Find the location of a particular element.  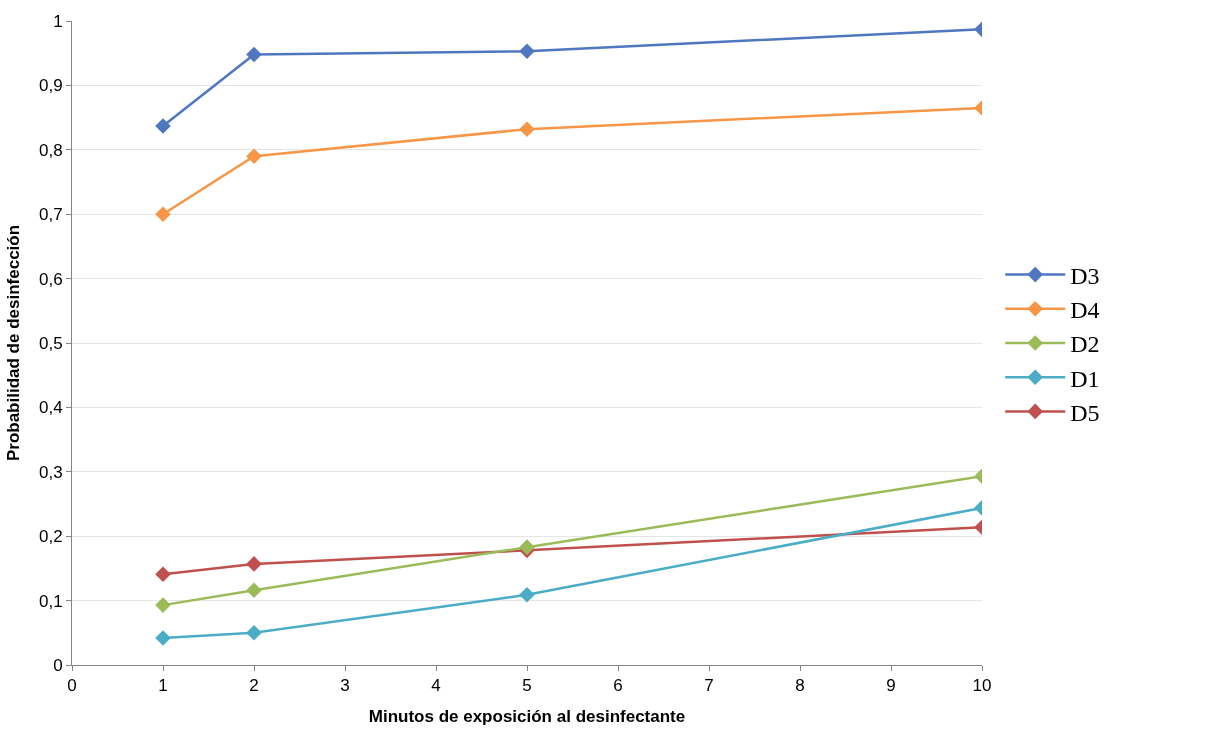

legend-label: D1 is located at coordinates (1085, 378).